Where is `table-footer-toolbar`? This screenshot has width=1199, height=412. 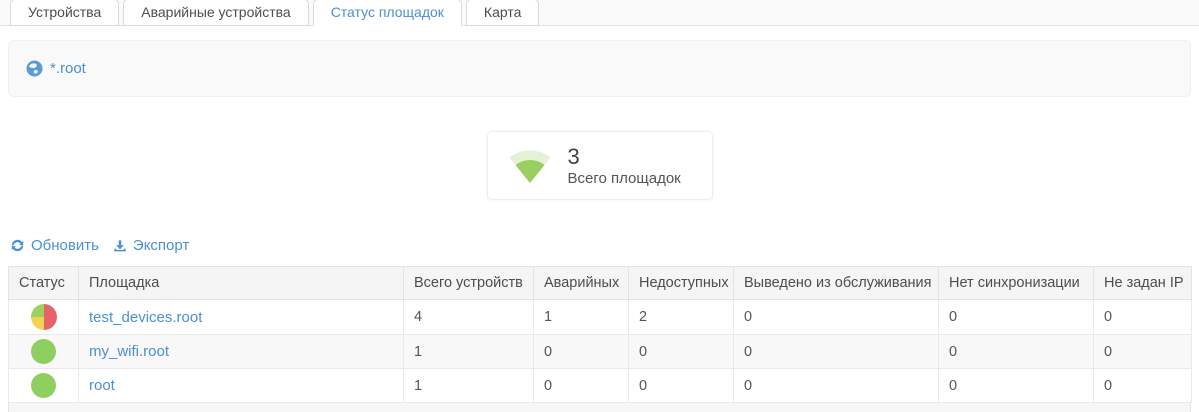 table-footer-toolbar is located at coordinates (599, 407).